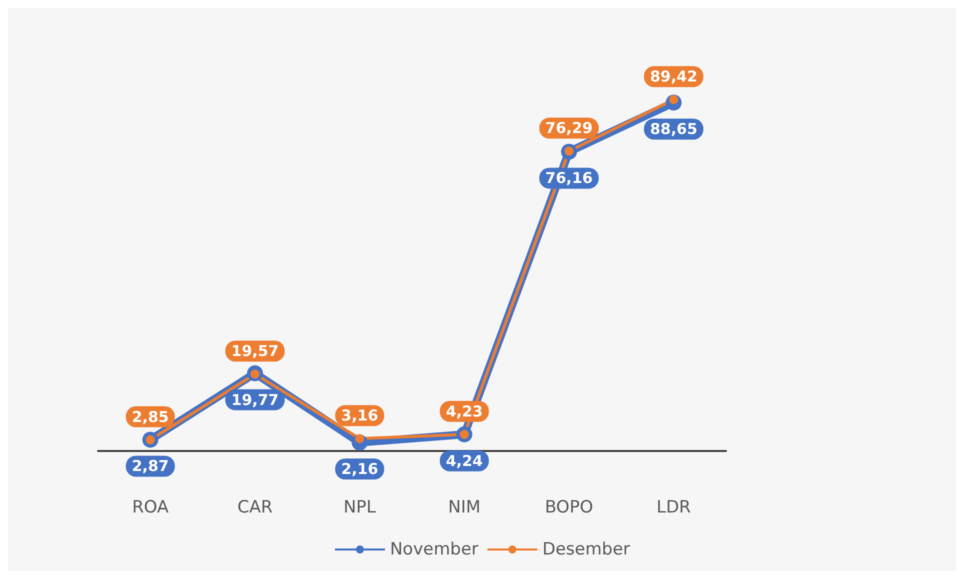 The width and height of the screenshot is (964, 579). What do you see at coordinates (359, 508) in the screenshot?
I see `x-tick-label: NPL` at bounding box center [359, 508].